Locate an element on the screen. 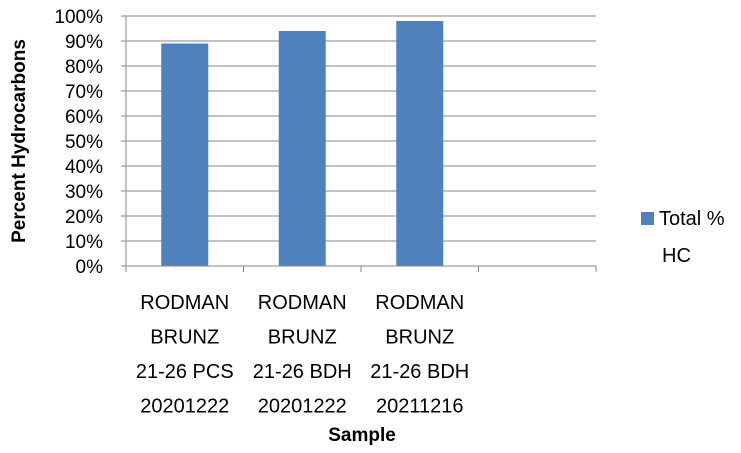 The image size is (741, 453). y-tick-label: 70% is located at coordinates (84, 92).